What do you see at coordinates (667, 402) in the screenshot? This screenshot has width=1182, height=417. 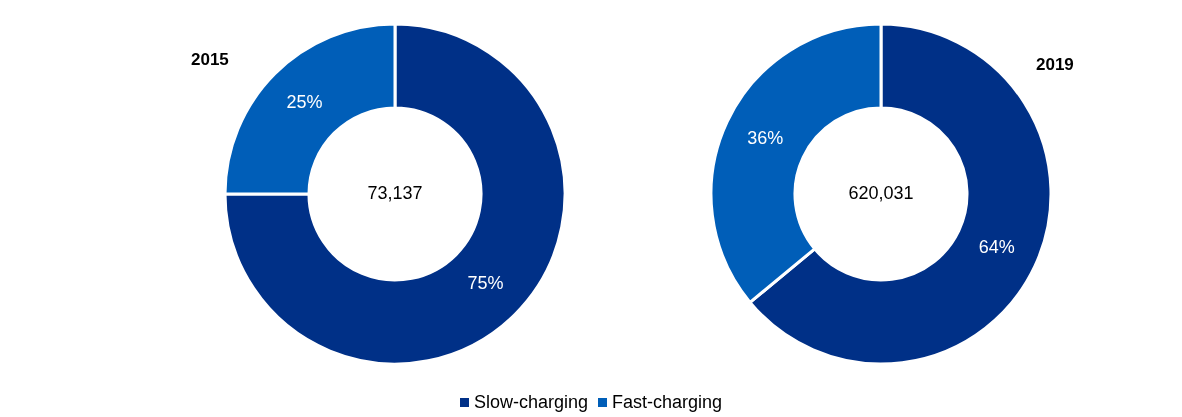 I see `legend-label: Fast-charging` at bounding box center [667, 402].